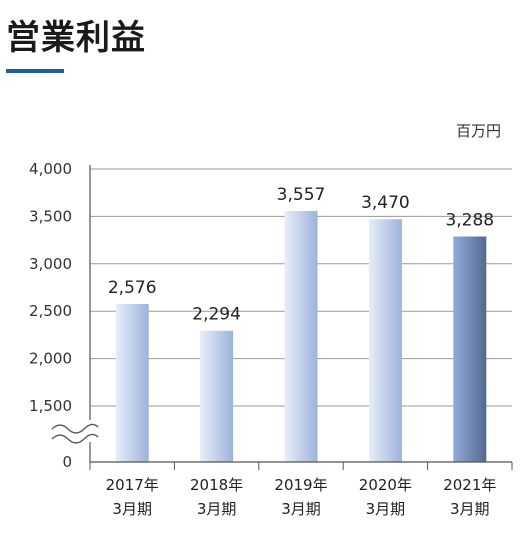  What do you see at coordinates (385, 485) in the screenshot?
I see `x-category-label: 2020年` at bounding box center [385, 485].